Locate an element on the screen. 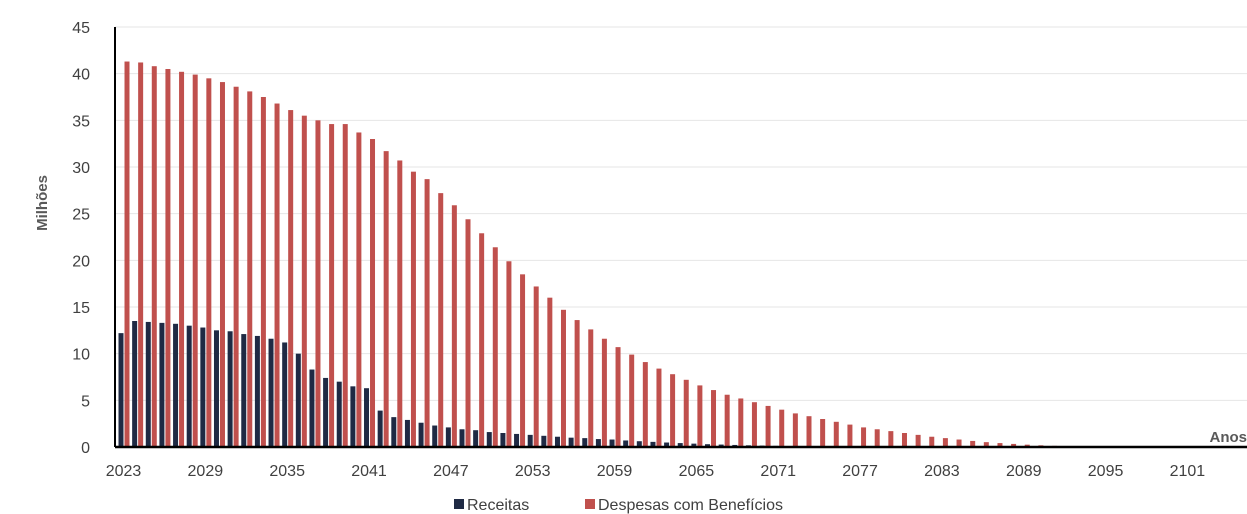 This screenshot has height=514, width=1247. x-axis-title: Anos is located at coordinates (1228, 437).